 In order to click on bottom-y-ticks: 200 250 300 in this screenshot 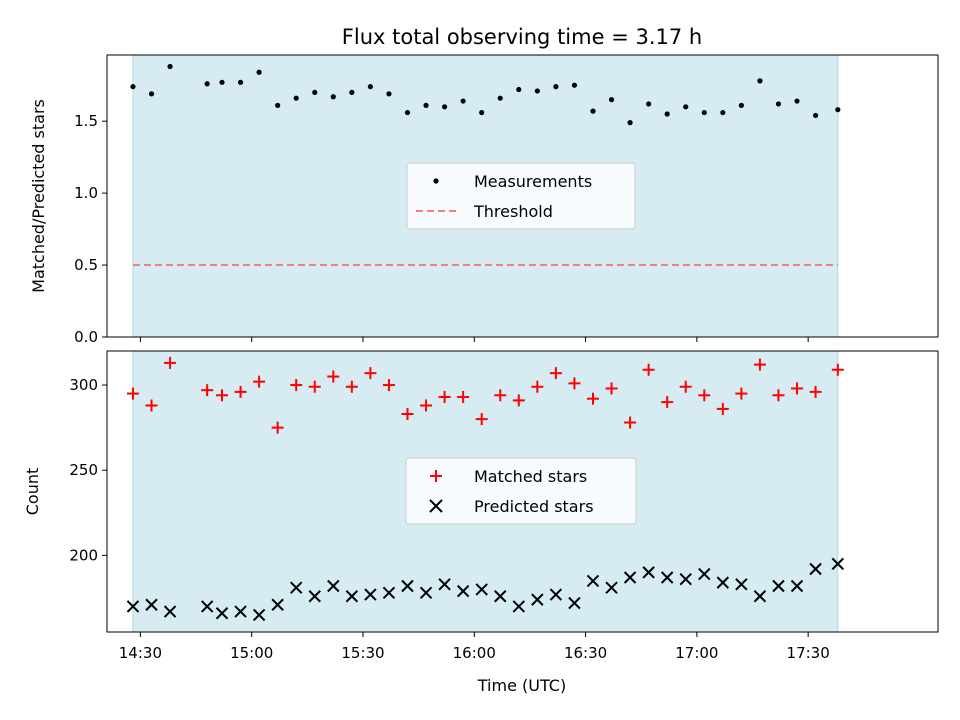, I will do `click(88, 470)`.